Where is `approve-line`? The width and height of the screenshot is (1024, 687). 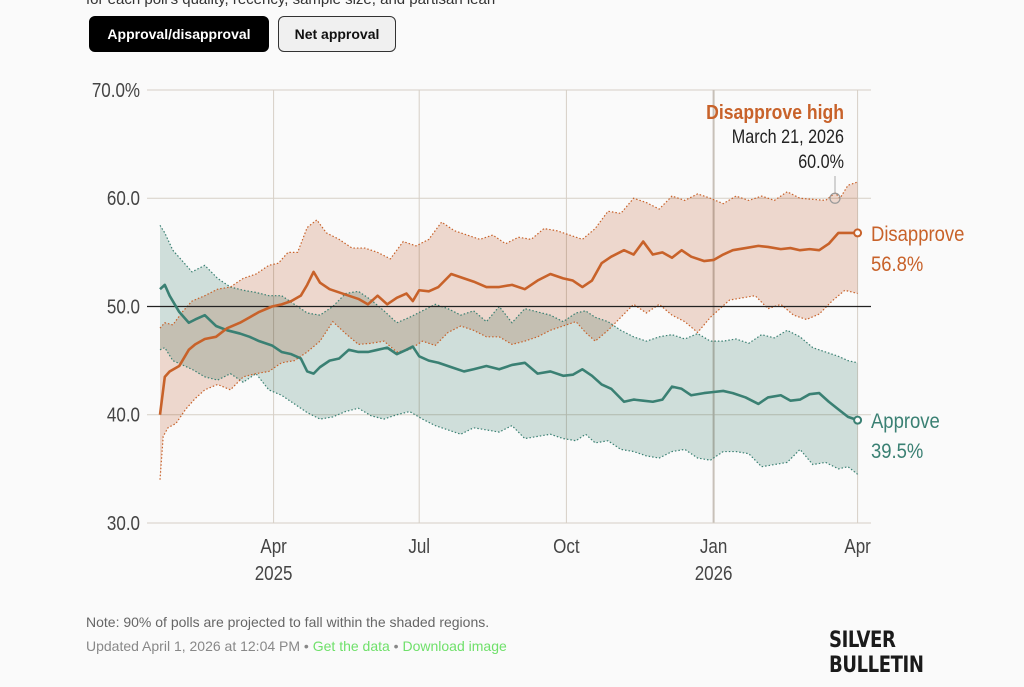 approve-line is located at coordinates (509, 352).